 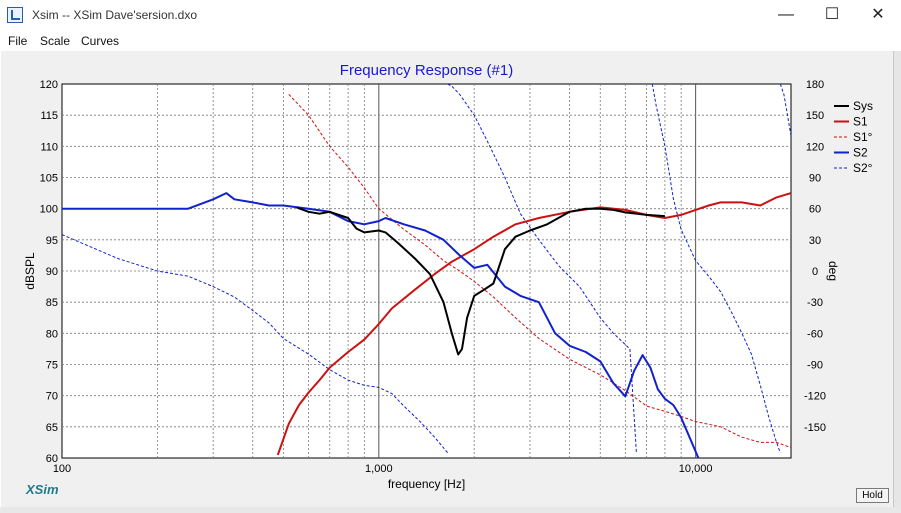 What do you see at coordinates (815, 366) in the screenshot?
I see `y2-tick-label: -90` at bounding box center [815, 366].